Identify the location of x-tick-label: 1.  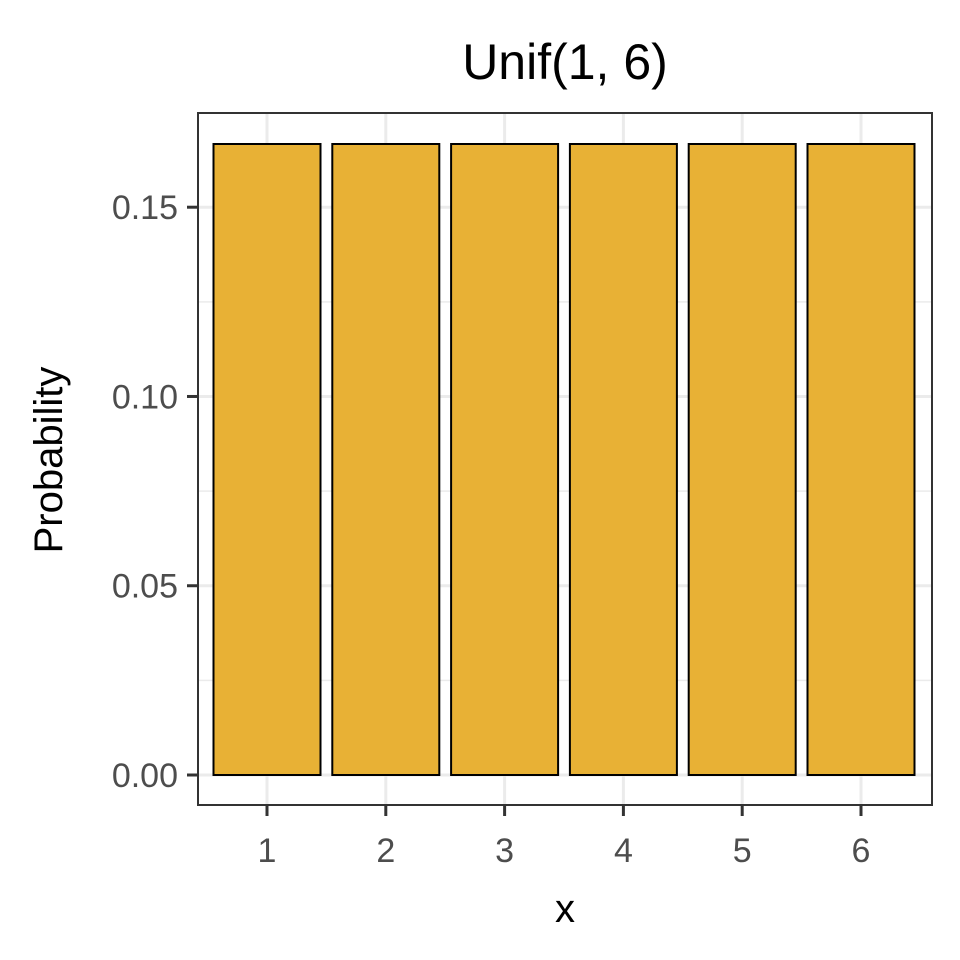
(267, 851).